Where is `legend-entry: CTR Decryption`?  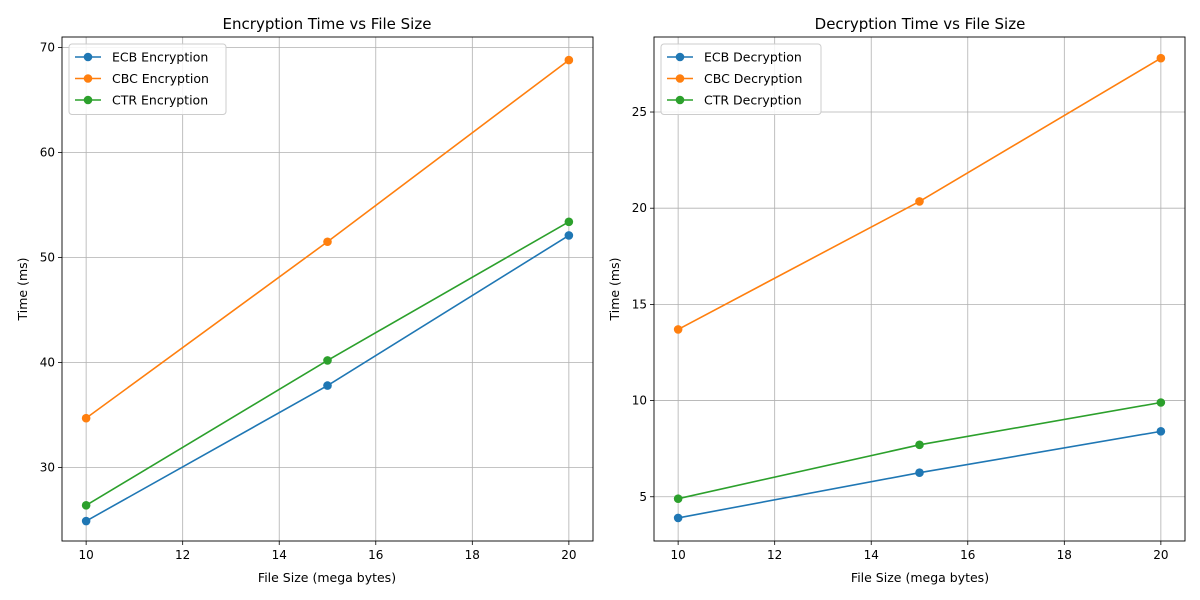 legend-entry: CTR Decryption is located at coordinates (753, 100).